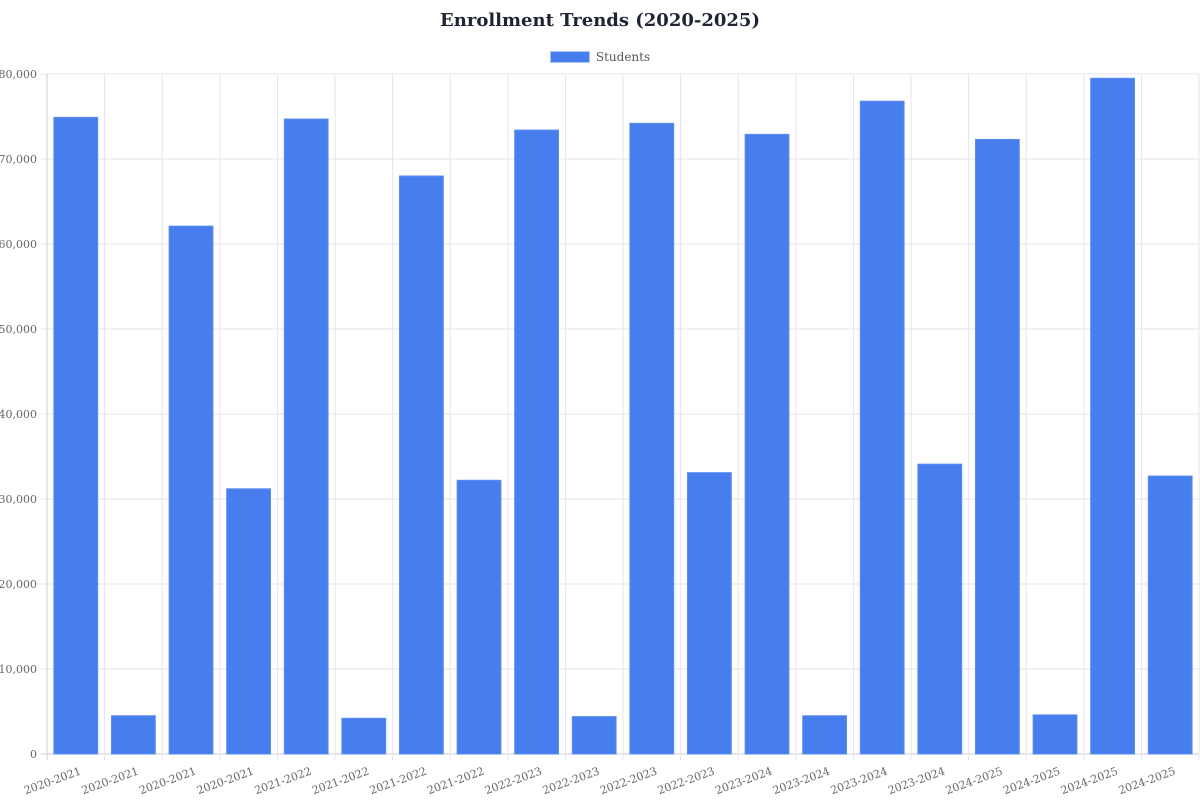  Describe the element at coordinates (18, 74) in the screenshot. I see `y-tick-label: 80,000` at that location.